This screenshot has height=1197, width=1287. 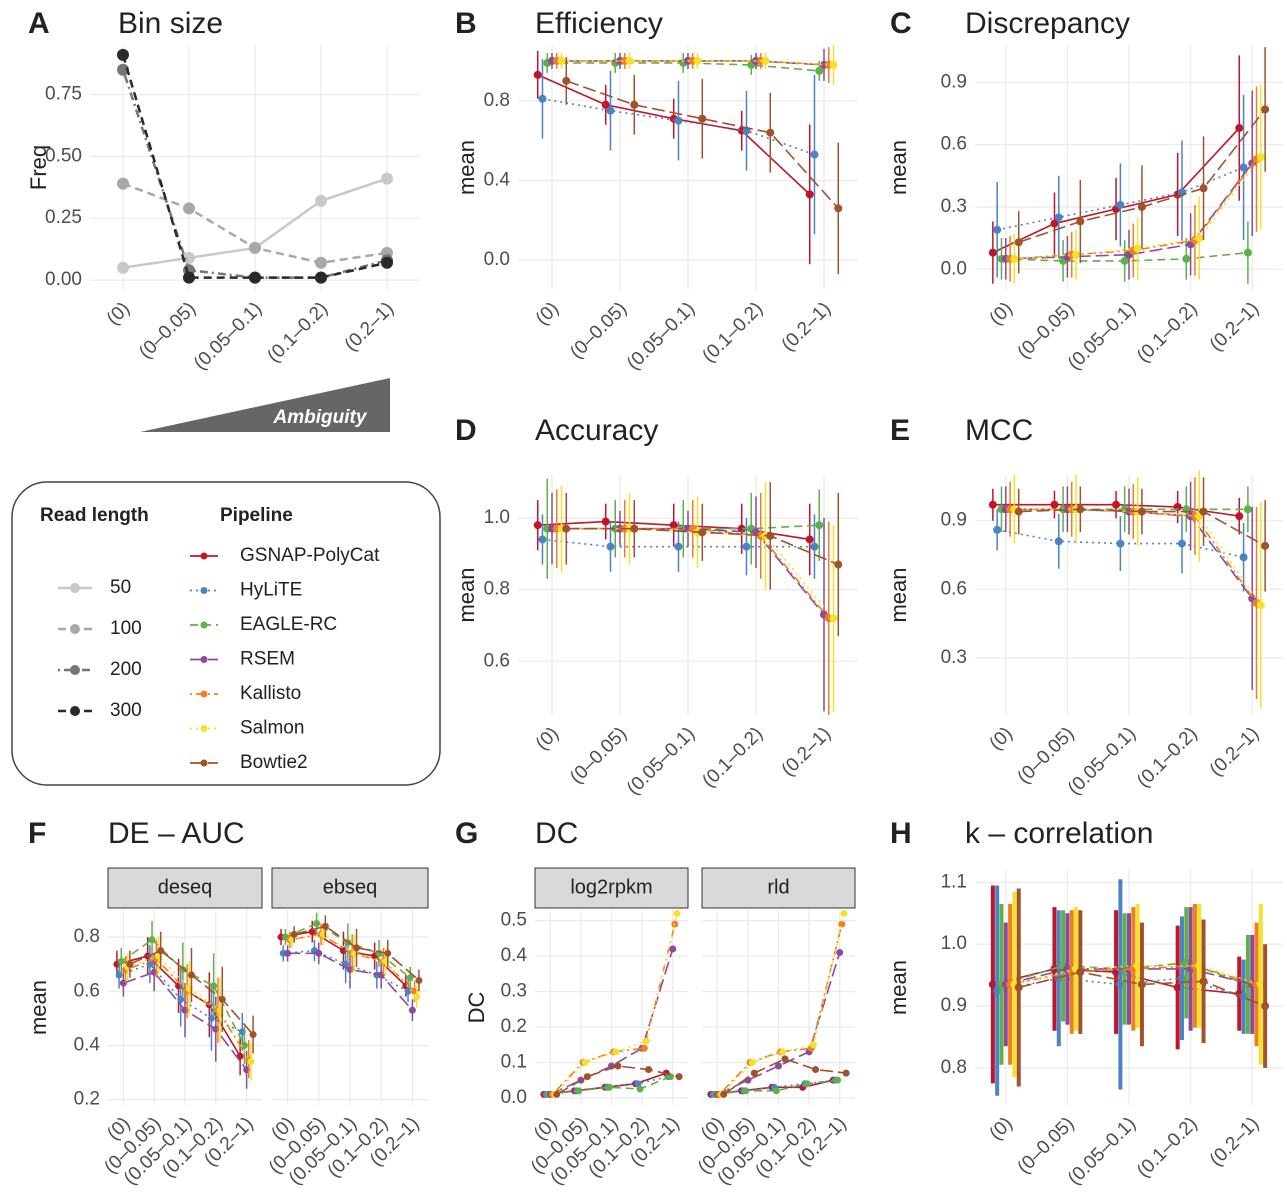 I want to click on facet-strip, so click(x=350, y=888).